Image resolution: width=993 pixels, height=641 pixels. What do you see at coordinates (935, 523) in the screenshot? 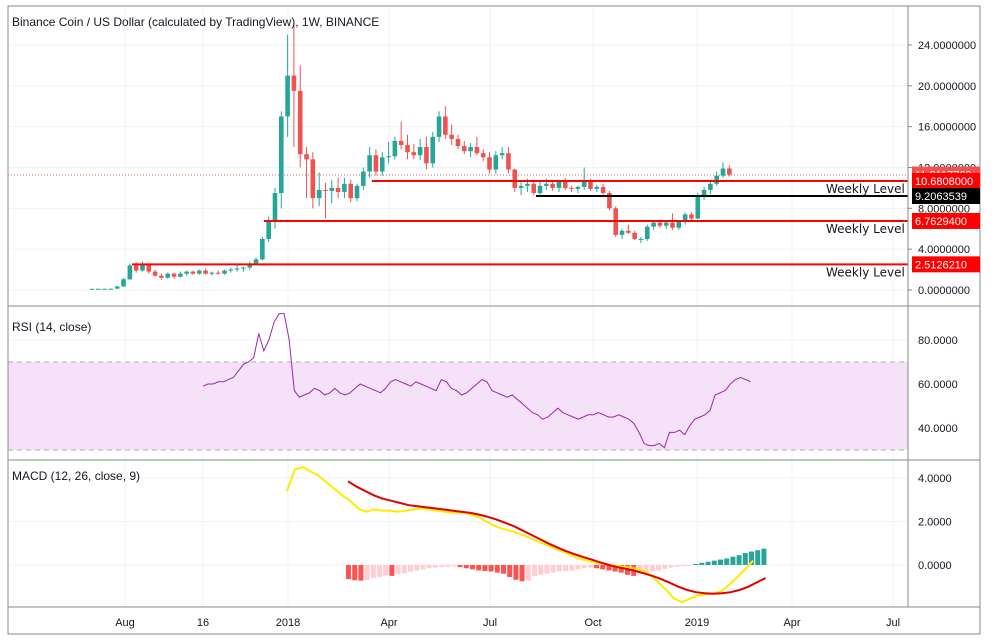
I see `macd-tick-label: 2.0000` at bounding box center [935, 523].